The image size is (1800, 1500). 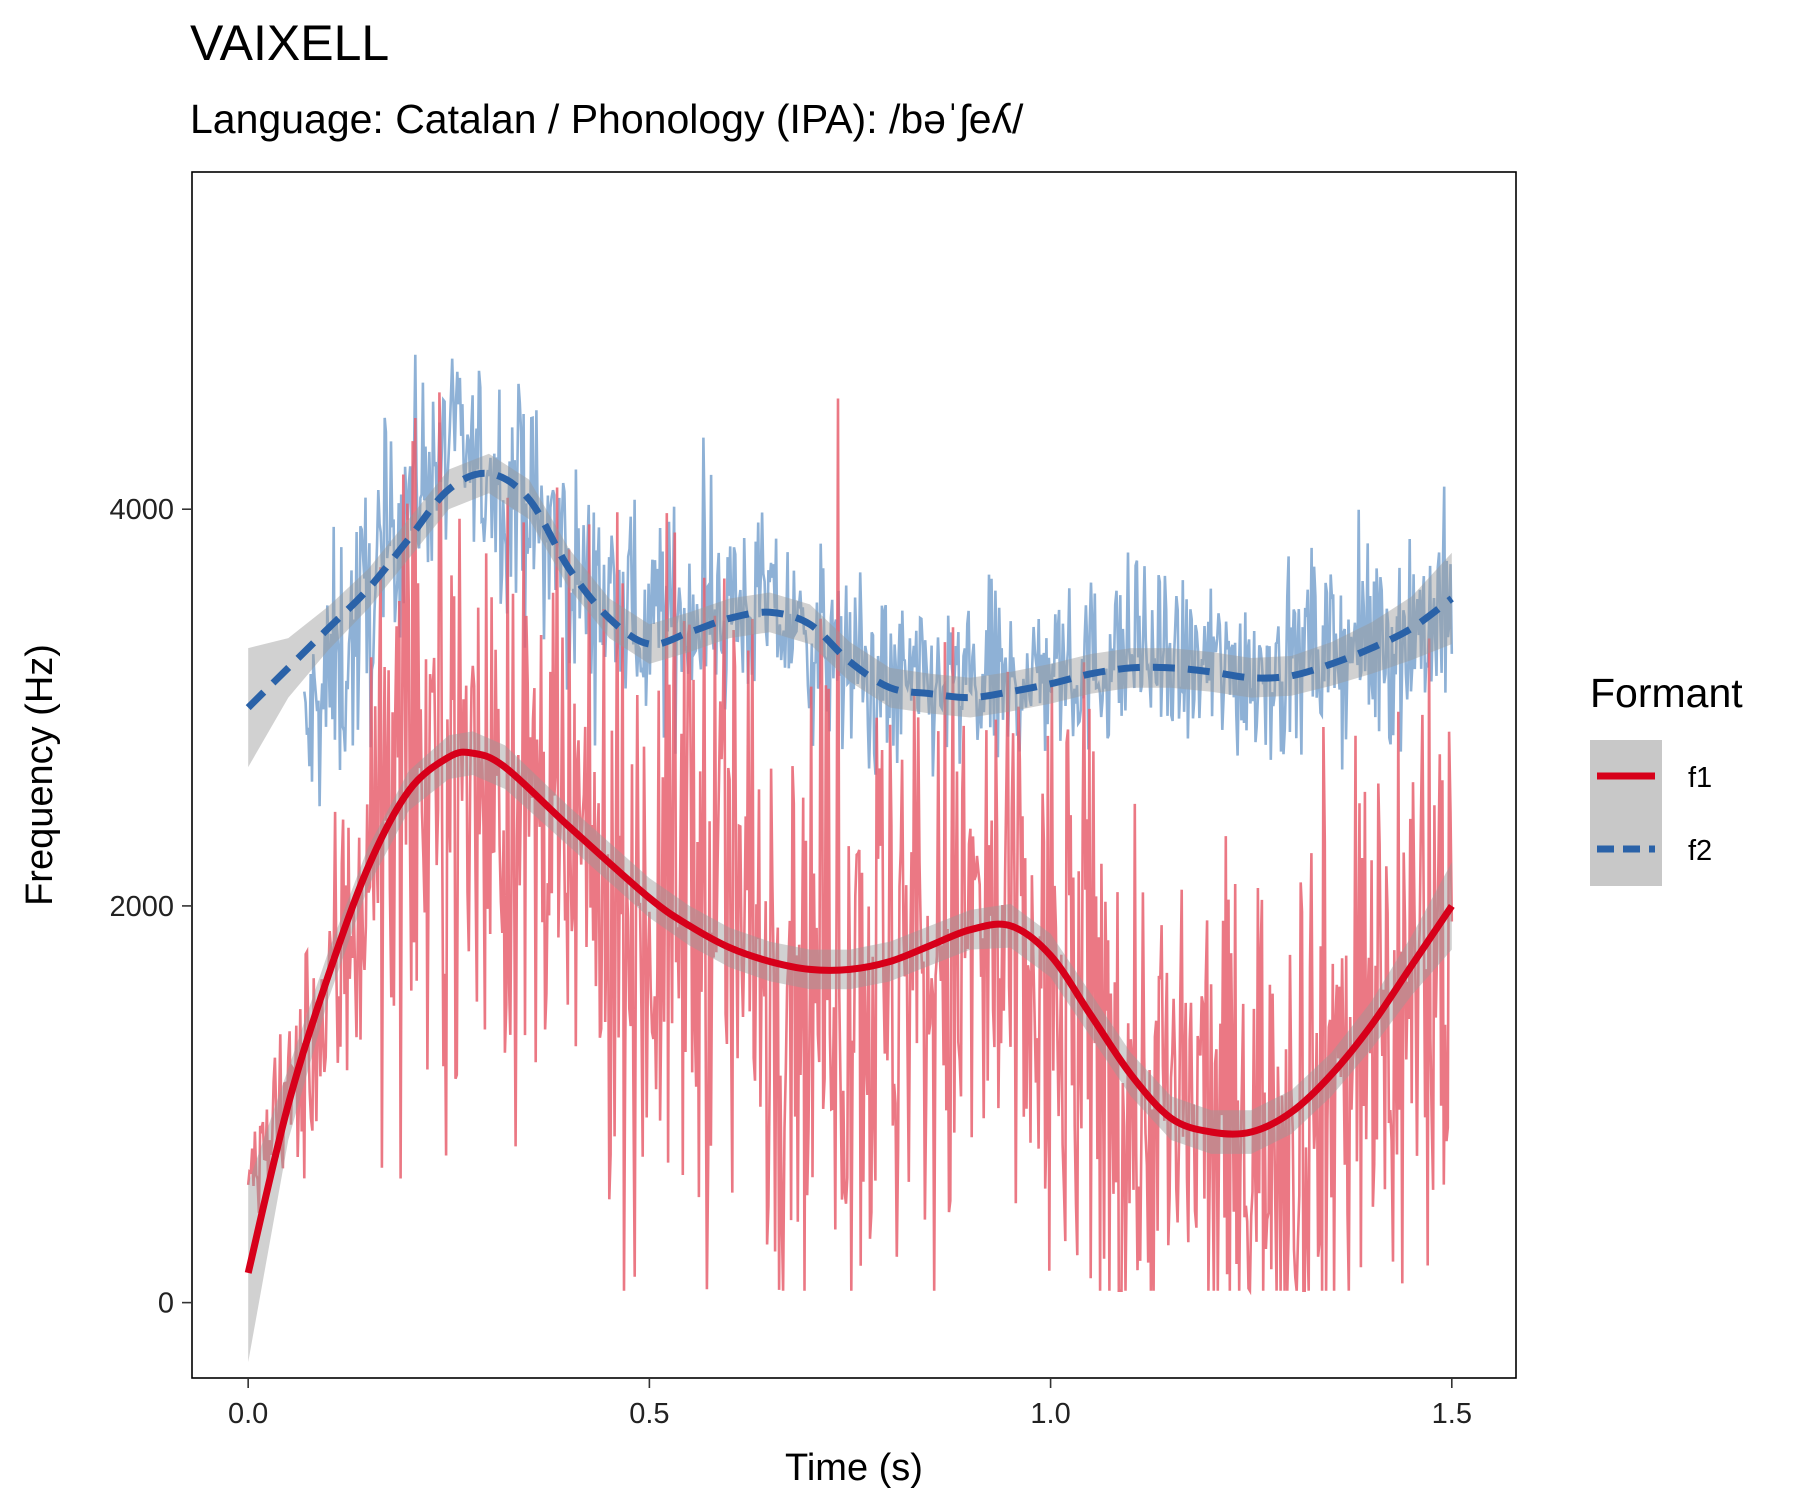 I want to click on y-axis: 0 2000 4000, so click(x=150, y=907).